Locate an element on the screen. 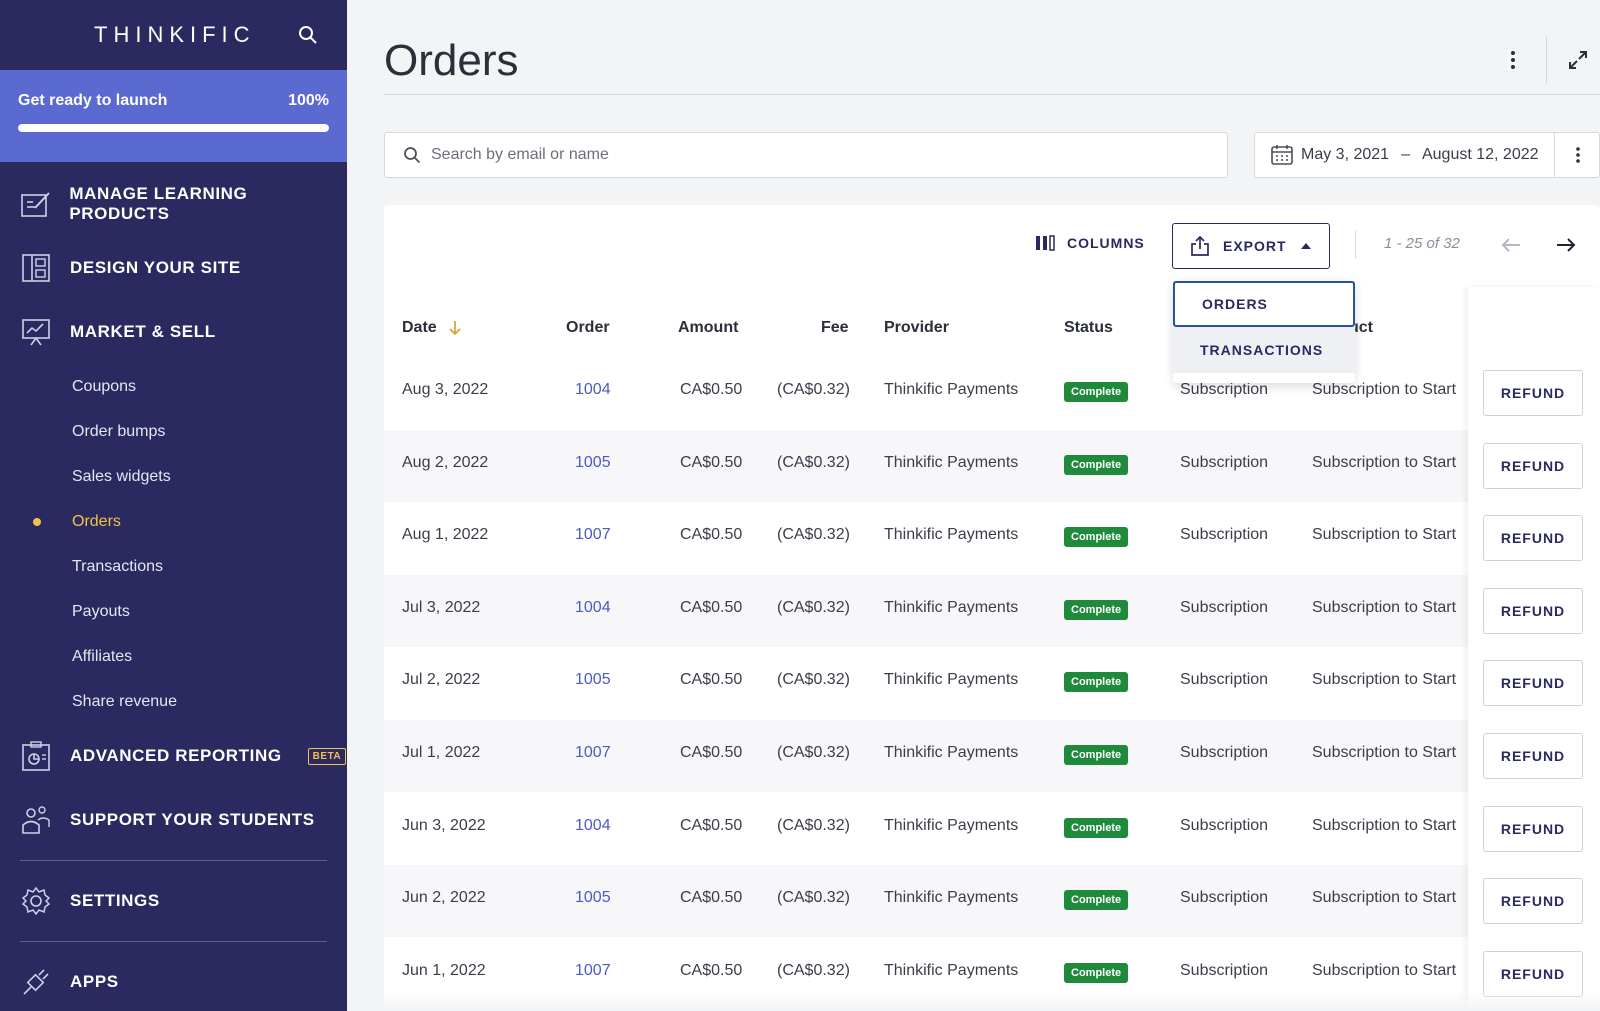 Image resolution: width=1600 pixels, height=1011 pixels. cell-date: Jul 3, 2022 is located at coordinates (441, 607).